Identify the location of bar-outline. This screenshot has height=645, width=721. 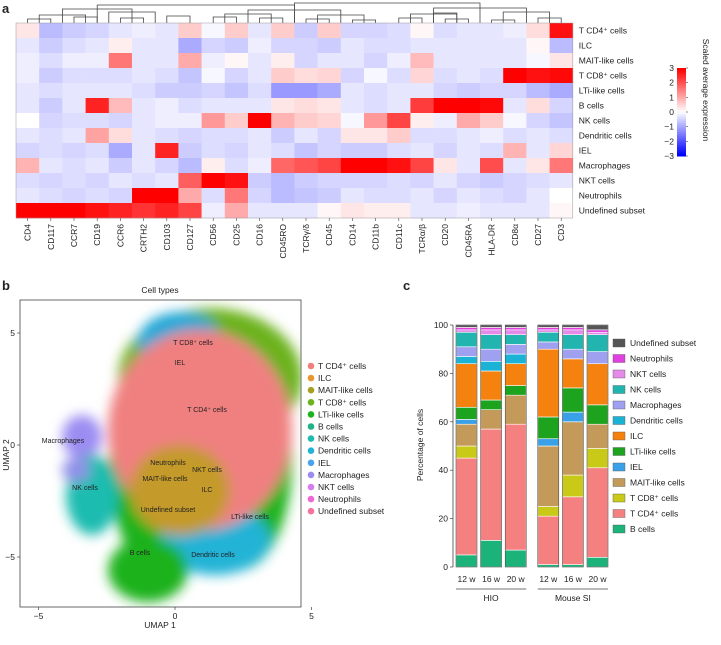
(548, 446).